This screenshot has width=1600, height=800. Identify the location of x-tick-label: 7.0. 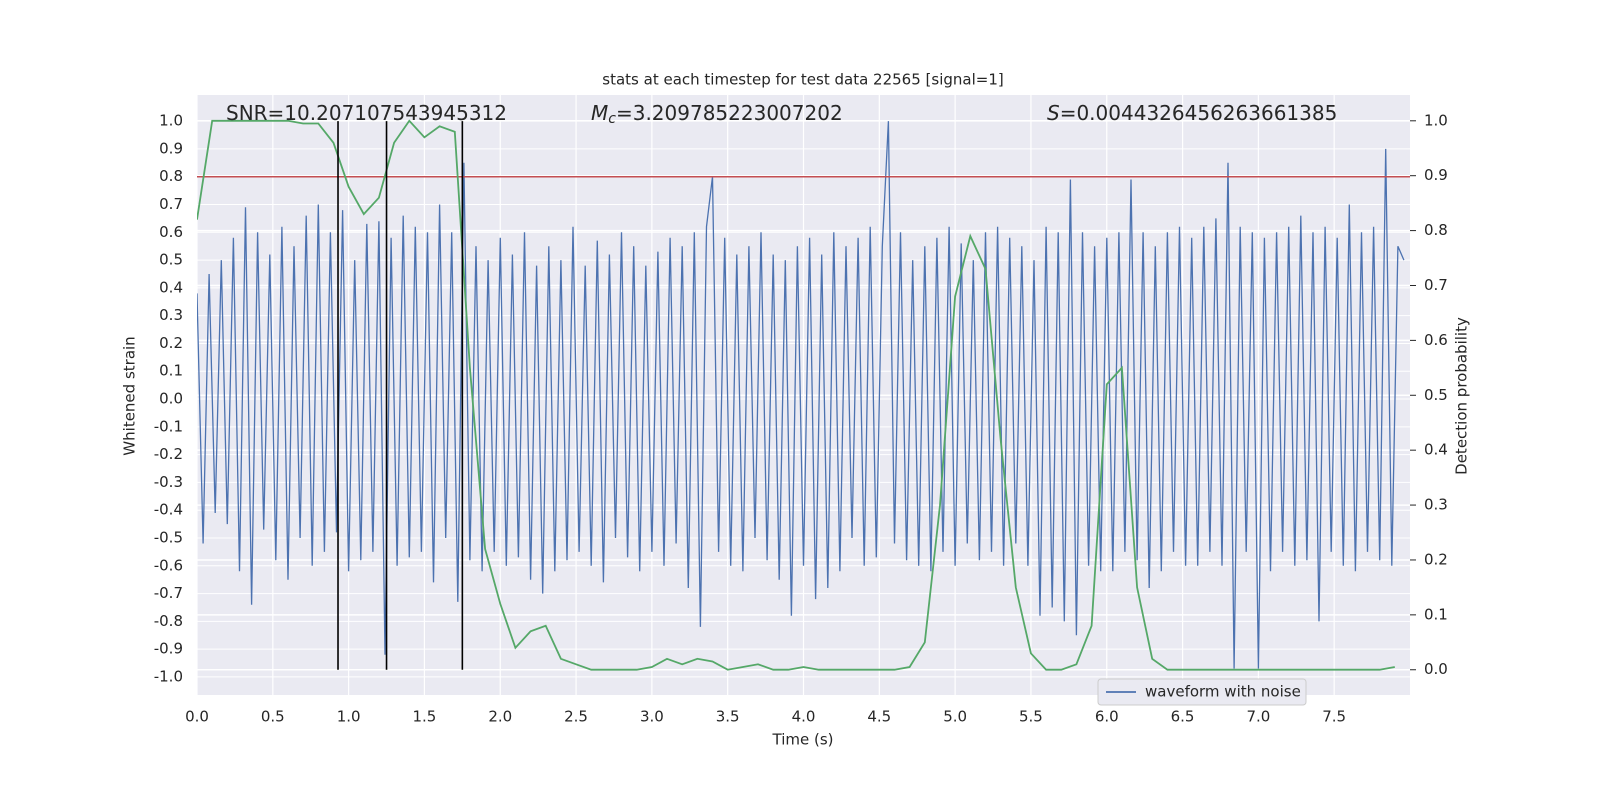
(1258, 717).